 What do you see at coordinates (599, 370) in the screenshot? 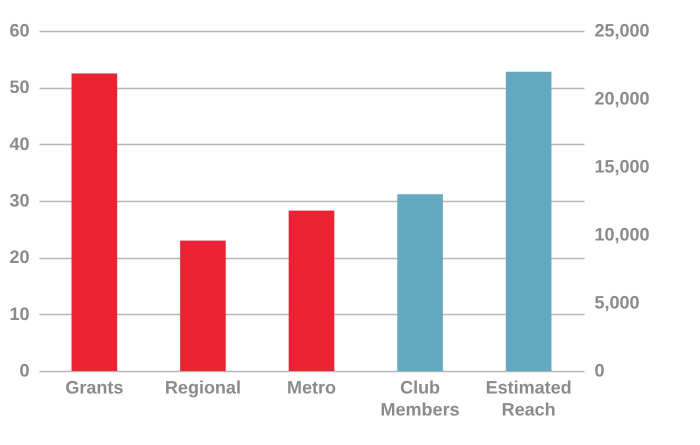
I see `y2-tick-label: 0` at bounding box center [599, 370].